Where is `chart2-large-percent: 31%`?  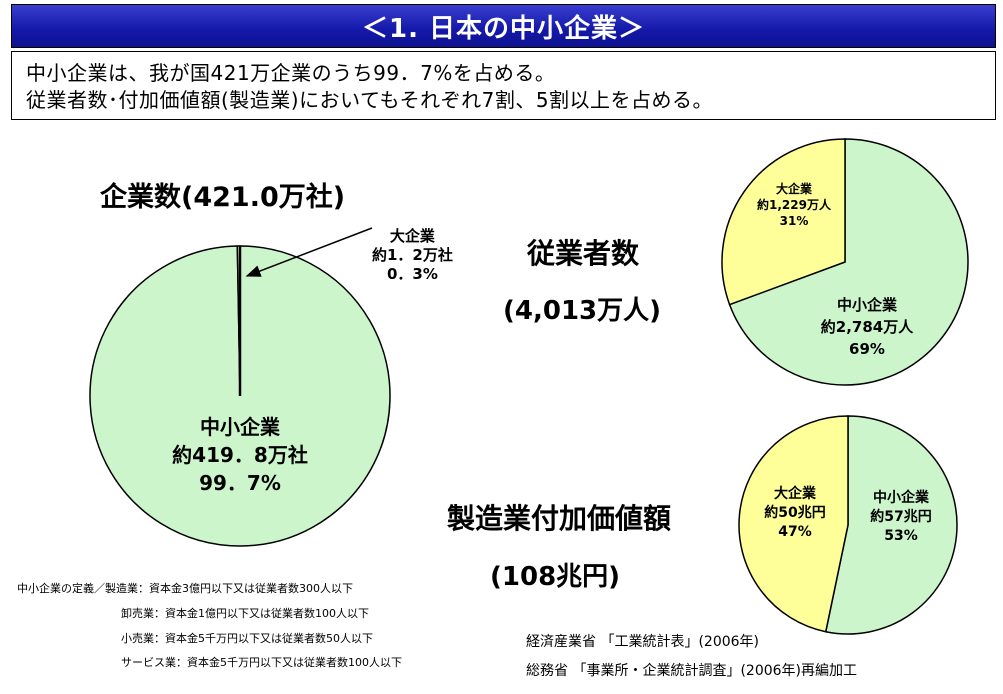 chart2-large-percent: 31% is located at coordinates (794, 221).